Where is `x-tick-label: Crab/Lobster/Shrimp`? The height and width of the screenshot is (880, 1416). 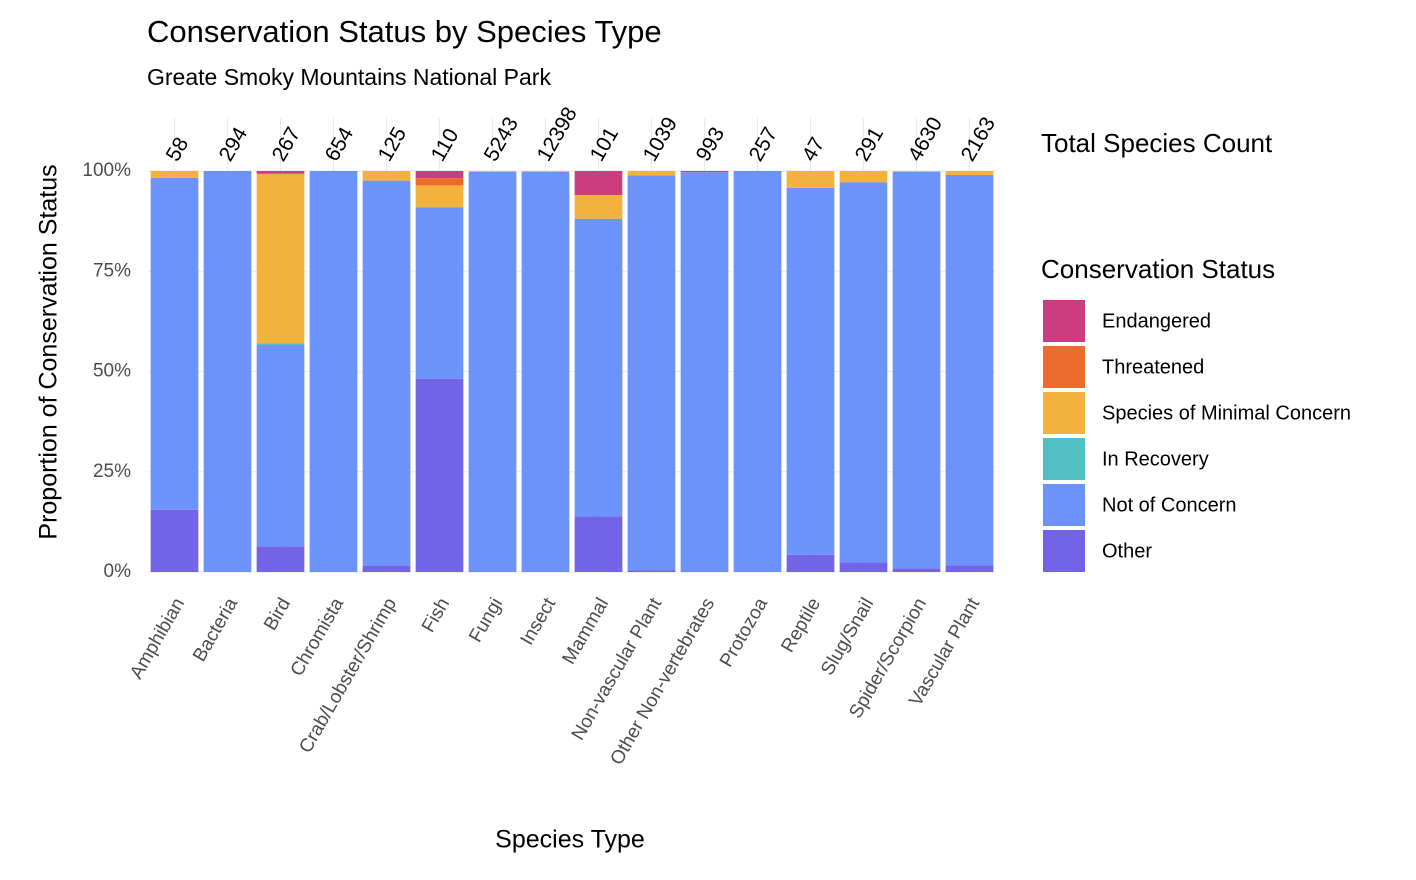
x-tick-label: Crab/Lobster/Shrimp is located at coordinates (348, 676).